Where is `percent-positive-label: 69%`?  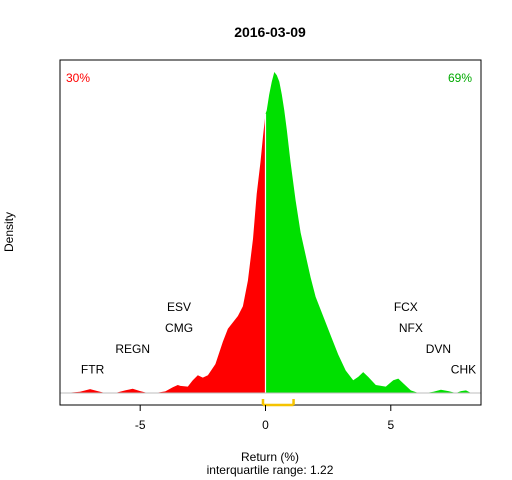
percent-positive-label: 69% is located at coordinates (460, 78).